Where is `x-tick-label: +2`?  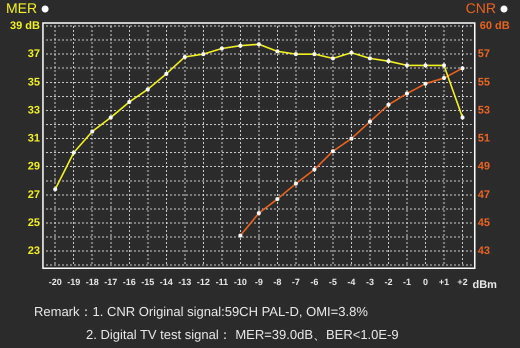 x-tick-label: +2 is located at coordinates (462, 282).